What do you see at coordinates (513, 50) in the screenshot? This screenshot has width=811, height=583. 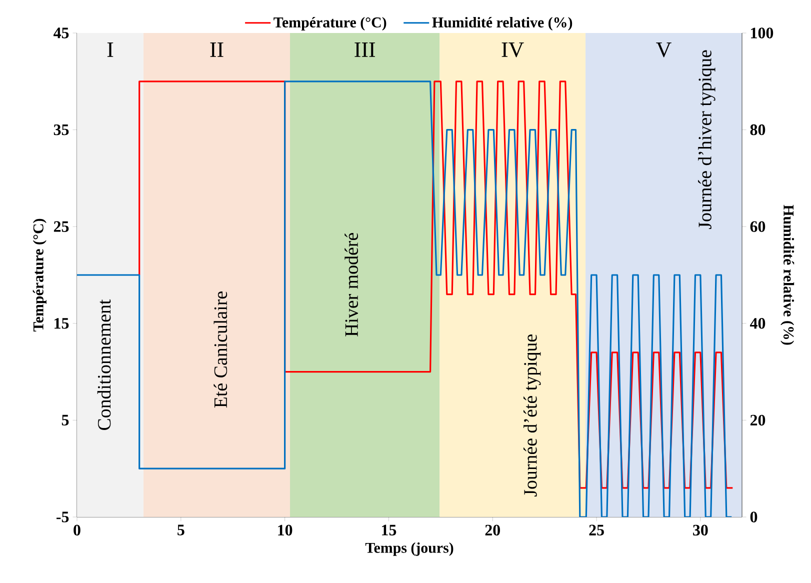 I see `band-label: IV` at bounding box center [513, 50].